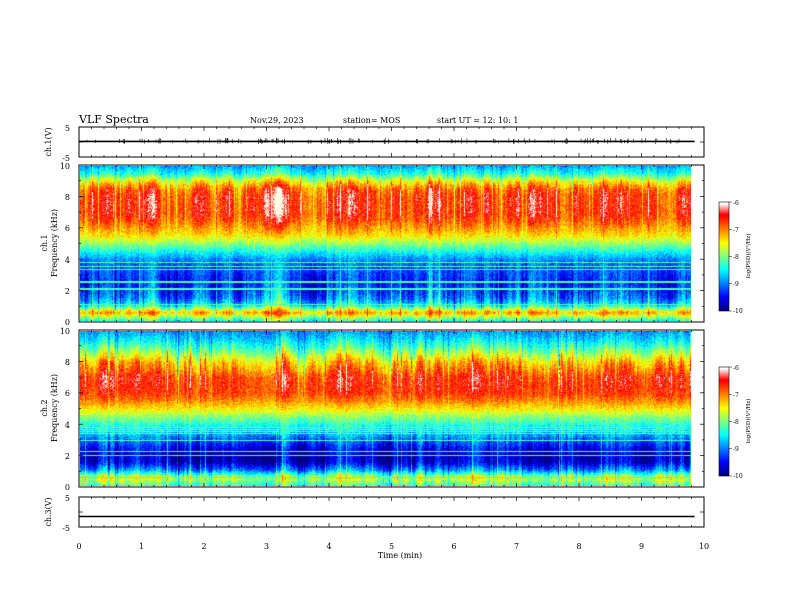  Describe the element at coordinates (400, 555) in the screenshot. I see `x-axis-label: Time (min)` at that location.